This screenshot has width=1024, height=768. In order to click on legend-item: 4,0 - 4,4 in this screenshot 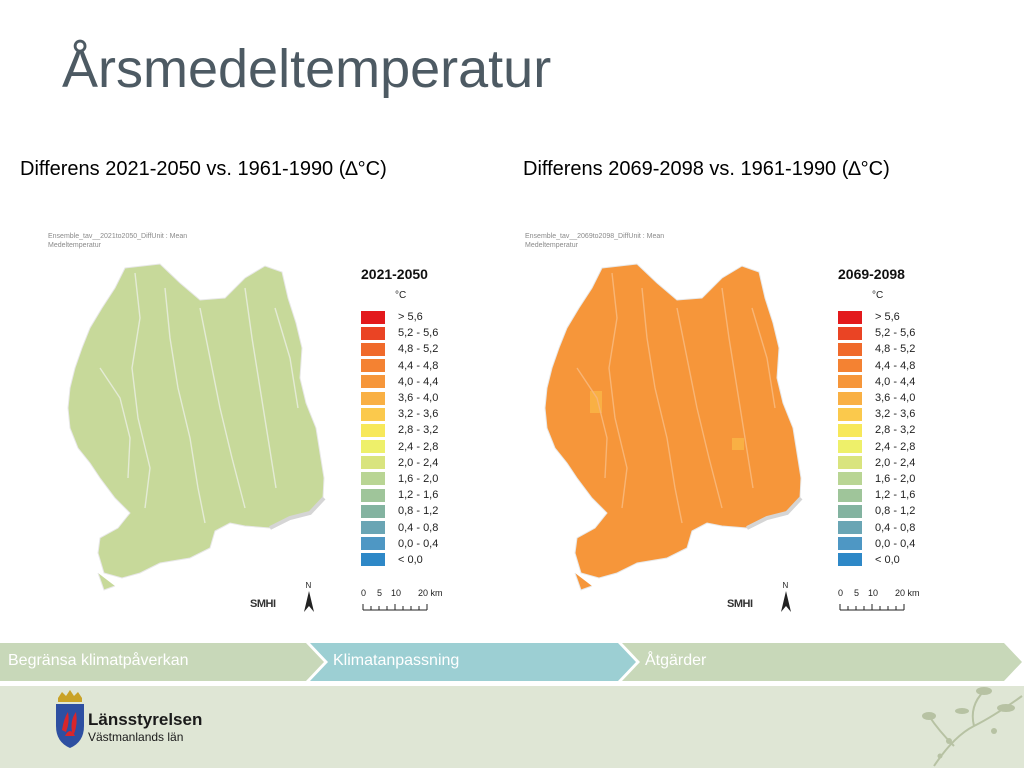, I will do `click(893, 382)`.